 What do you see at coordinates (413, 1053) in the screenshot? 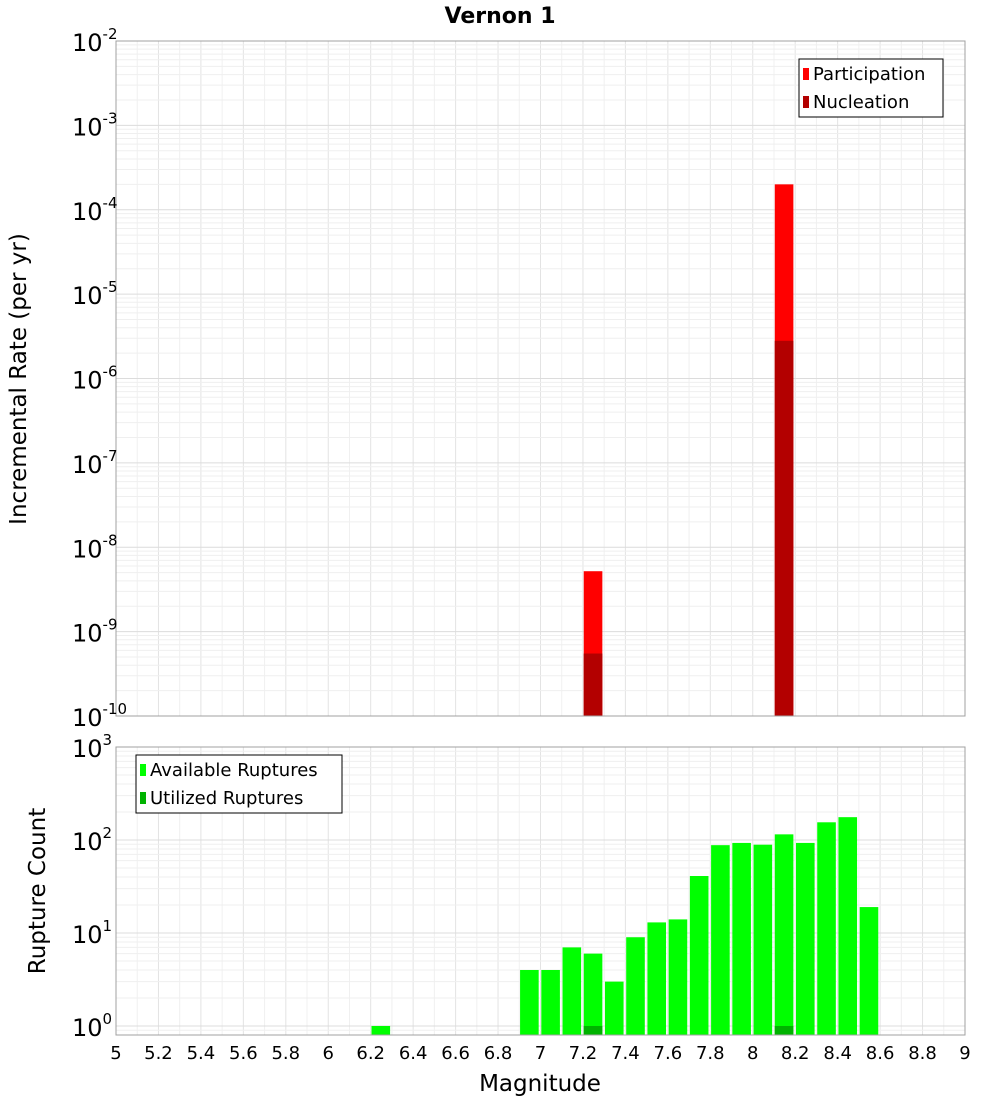
I see `x-tick-label: 6.4` at bounding box center [413, 1053].